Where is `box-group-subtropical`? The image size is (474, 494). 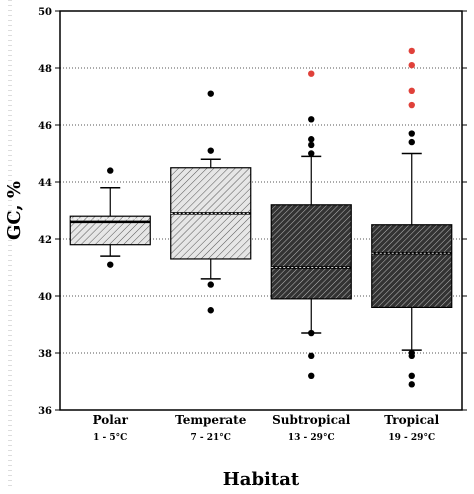 box-group-subtropical is located at coordinates (311, 224).